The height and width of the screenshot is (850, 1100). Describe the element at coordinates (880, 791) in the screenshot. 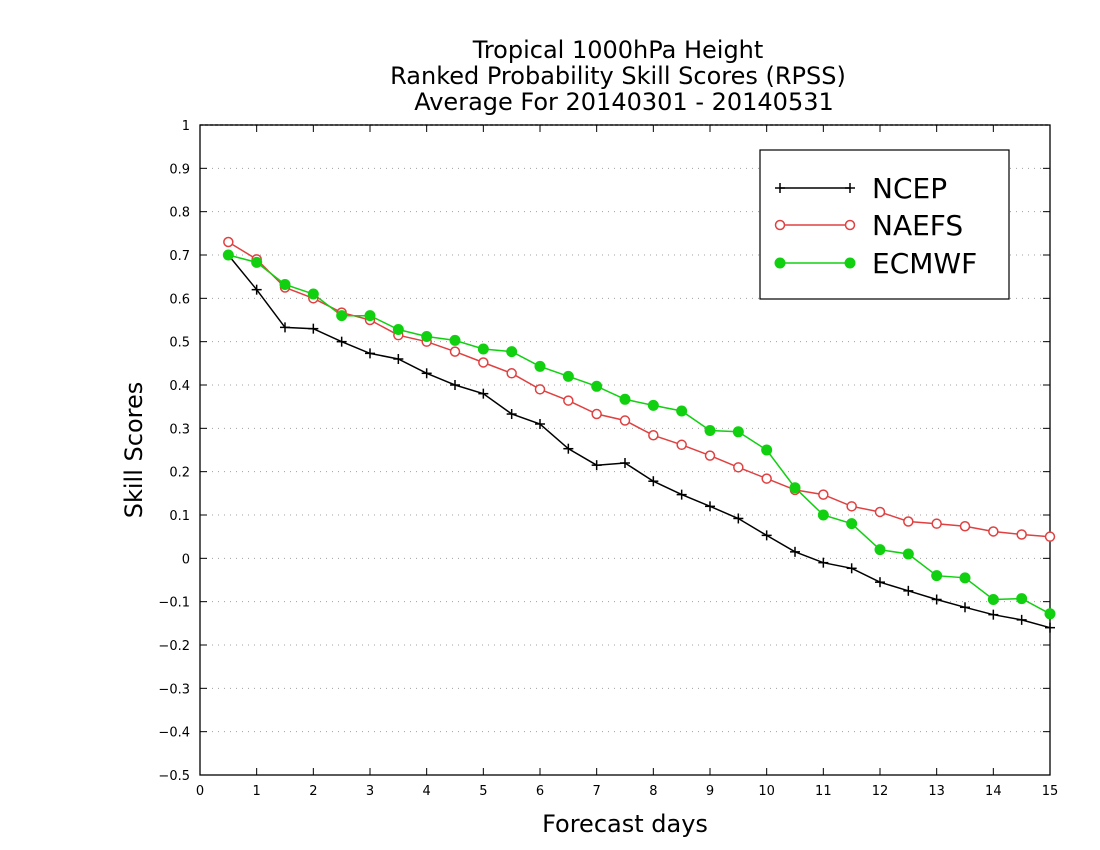

I see `x-tick-label: 12` at that location.